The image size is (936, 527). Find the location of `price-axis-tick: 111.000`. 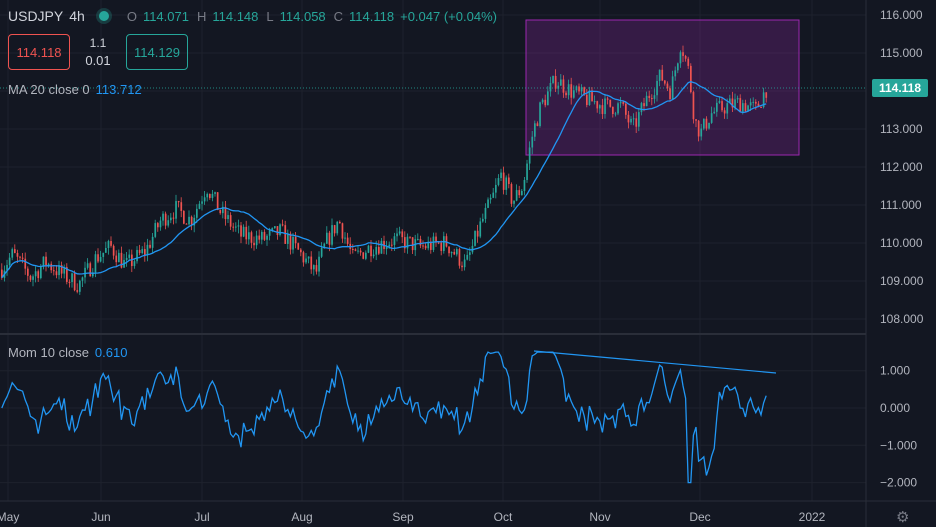

price-axis-tick: 111.000 is located at coordinates (901, 205).